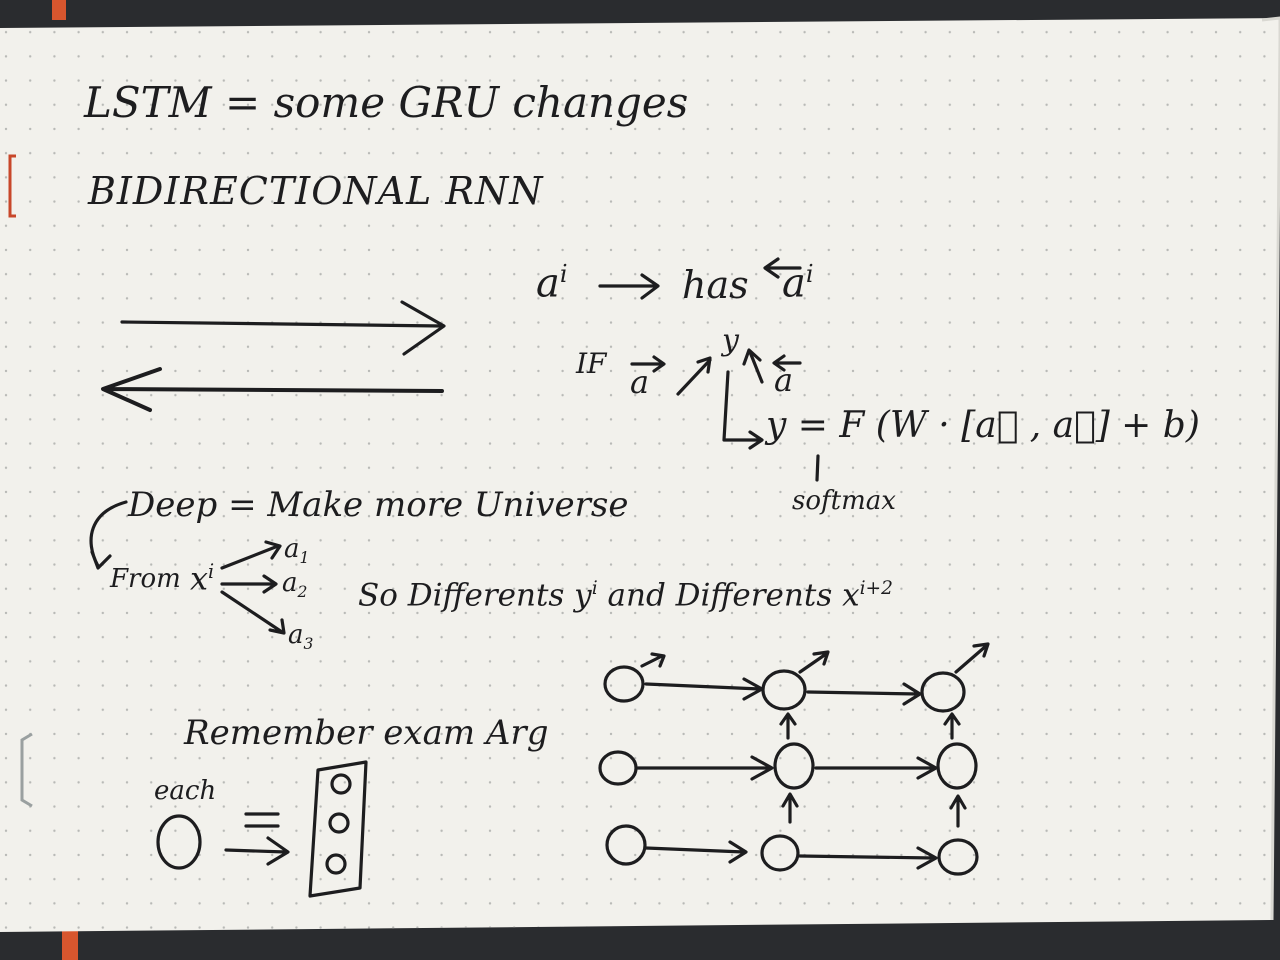 The height and width of the screenshot is (960, 1280). What do you see at coordinates (782, 268) in the screenshot?
I see `left-arrow-has` at bounding box center [782, 268].